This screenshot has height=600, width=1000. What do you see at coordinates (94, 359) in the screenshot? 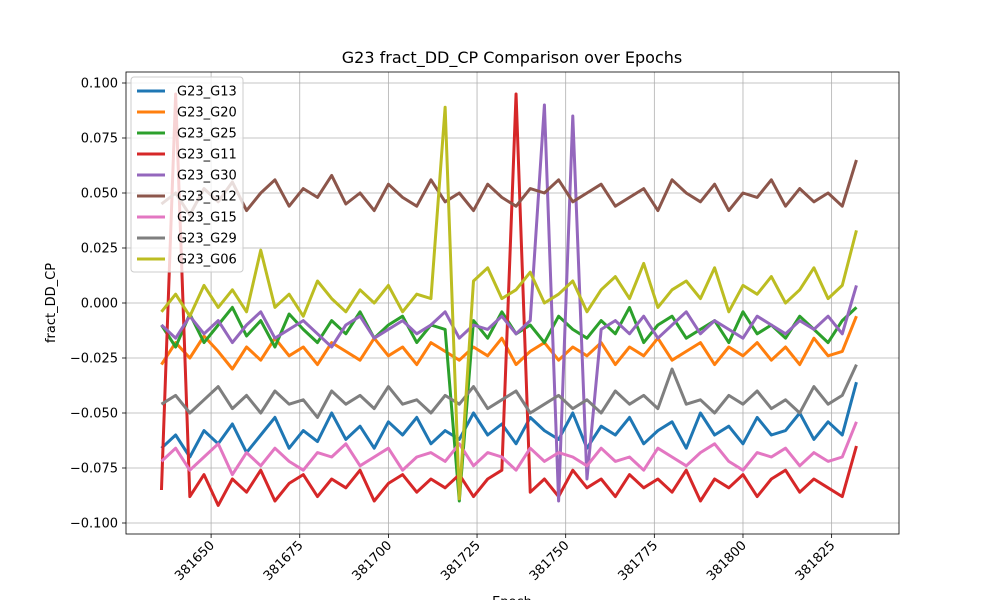
I see `y-tick-label: −0.025` at bounding box center [94, 359].